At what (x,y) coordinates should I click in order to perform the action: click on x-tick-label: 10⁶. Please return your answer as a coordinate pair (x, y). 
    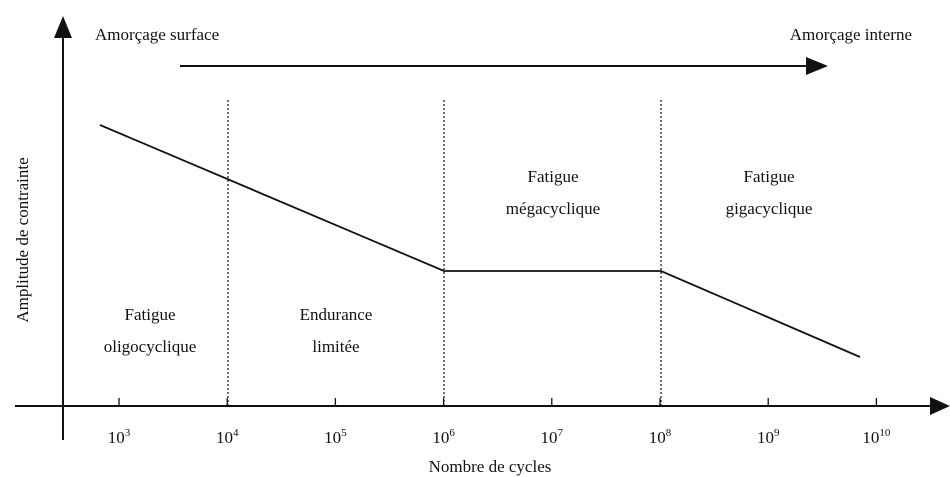
    Looking at the image, I should click on (443, 437).